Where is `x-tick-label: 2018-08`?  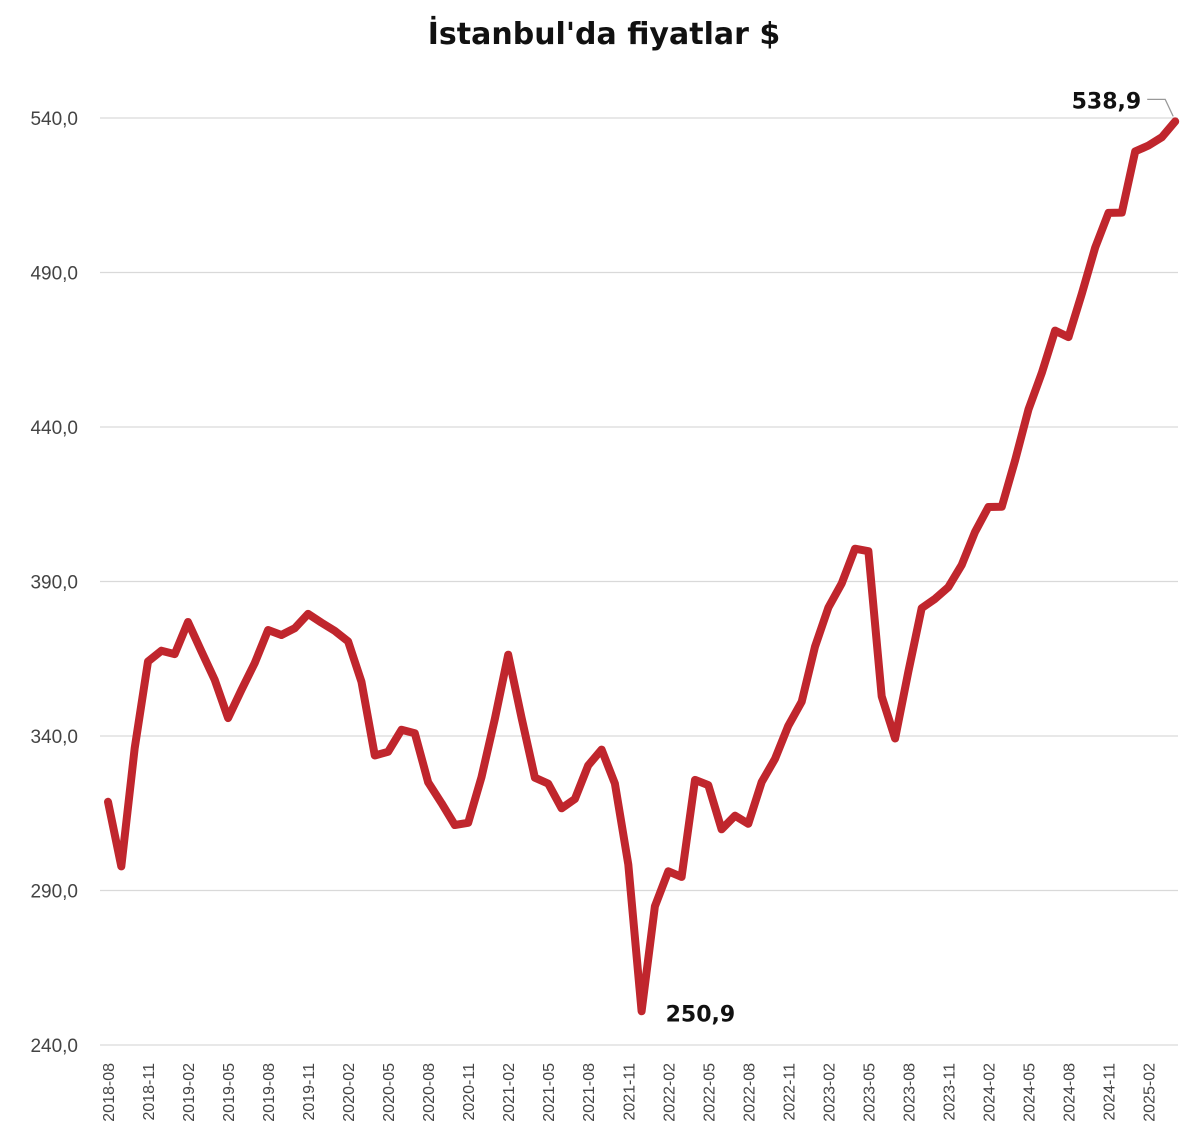
x-tick-label: 2018-08 is located at coordinates (109, 1092).